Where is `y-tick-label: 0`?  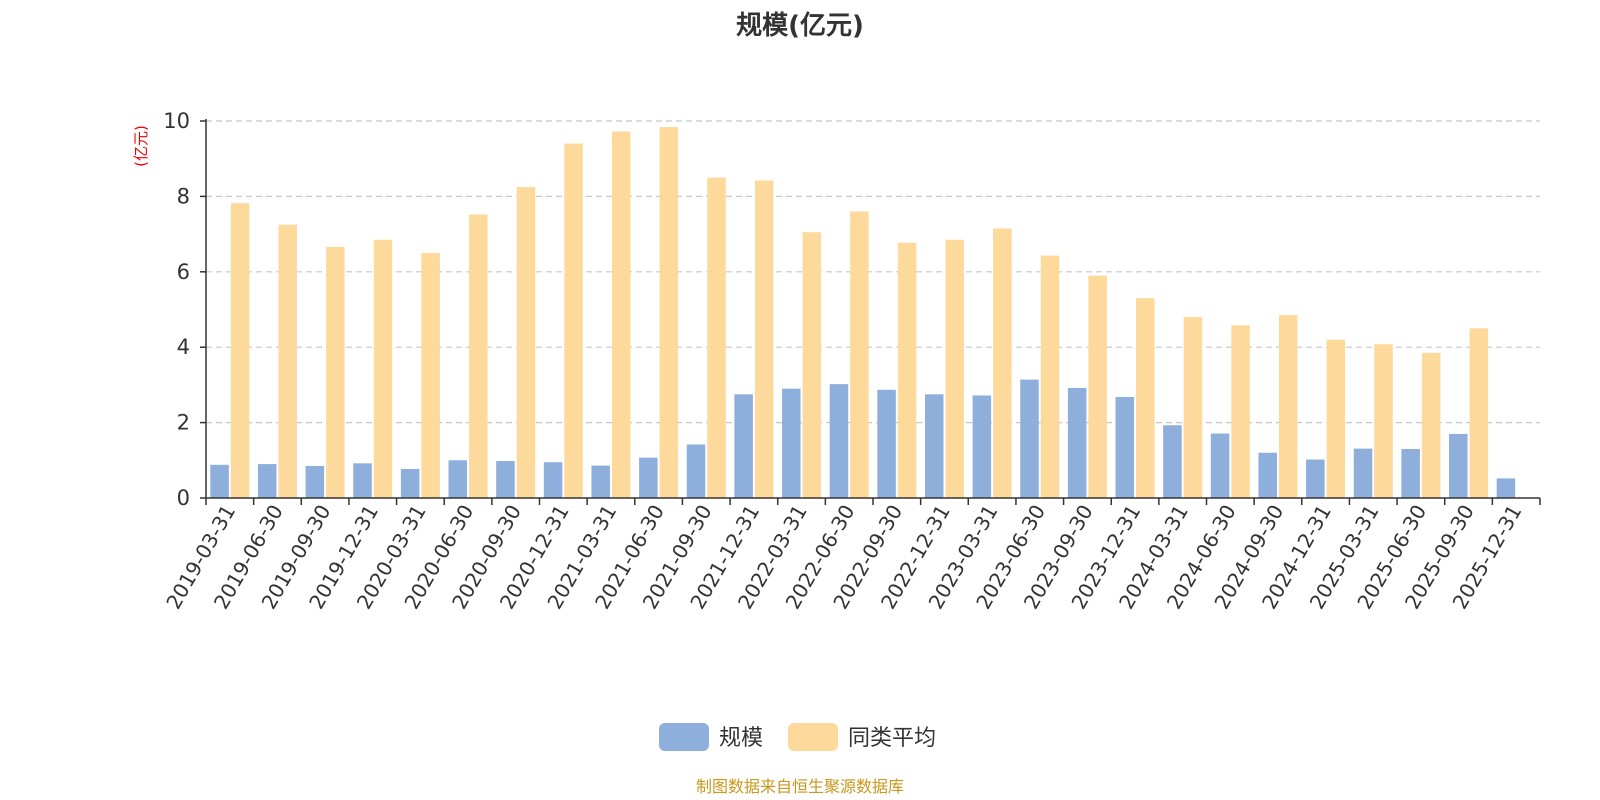
y-tick-label: 0 is located at coordinates (183, 498).